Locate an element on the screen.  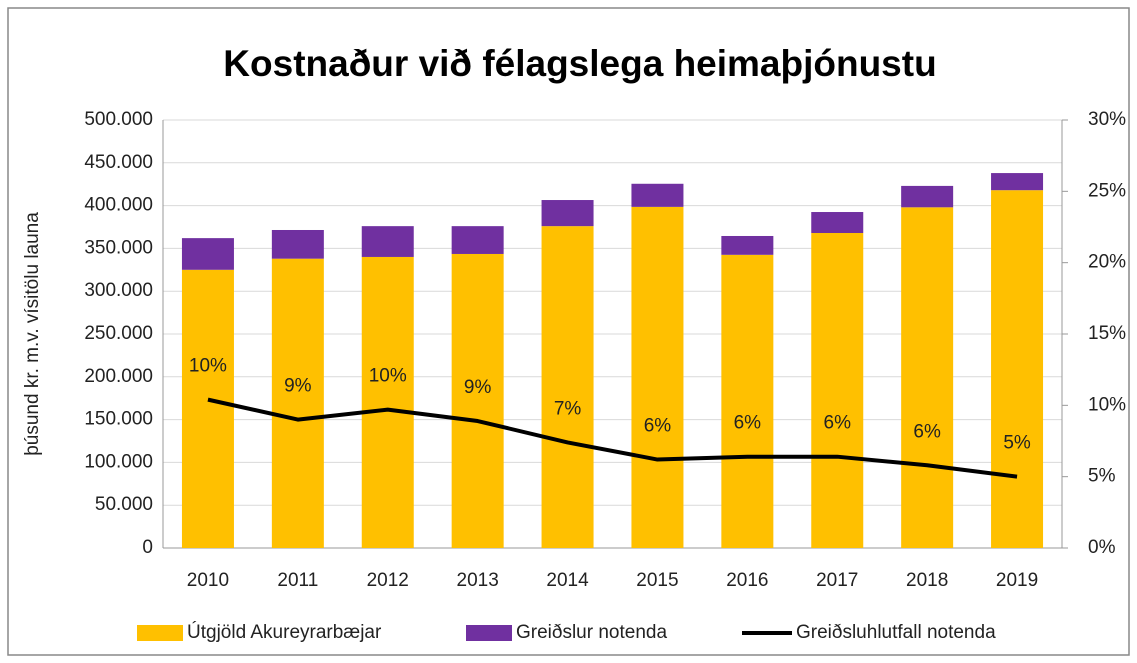
y-tick-label: 200.000 is located at coordinates (118, 376).